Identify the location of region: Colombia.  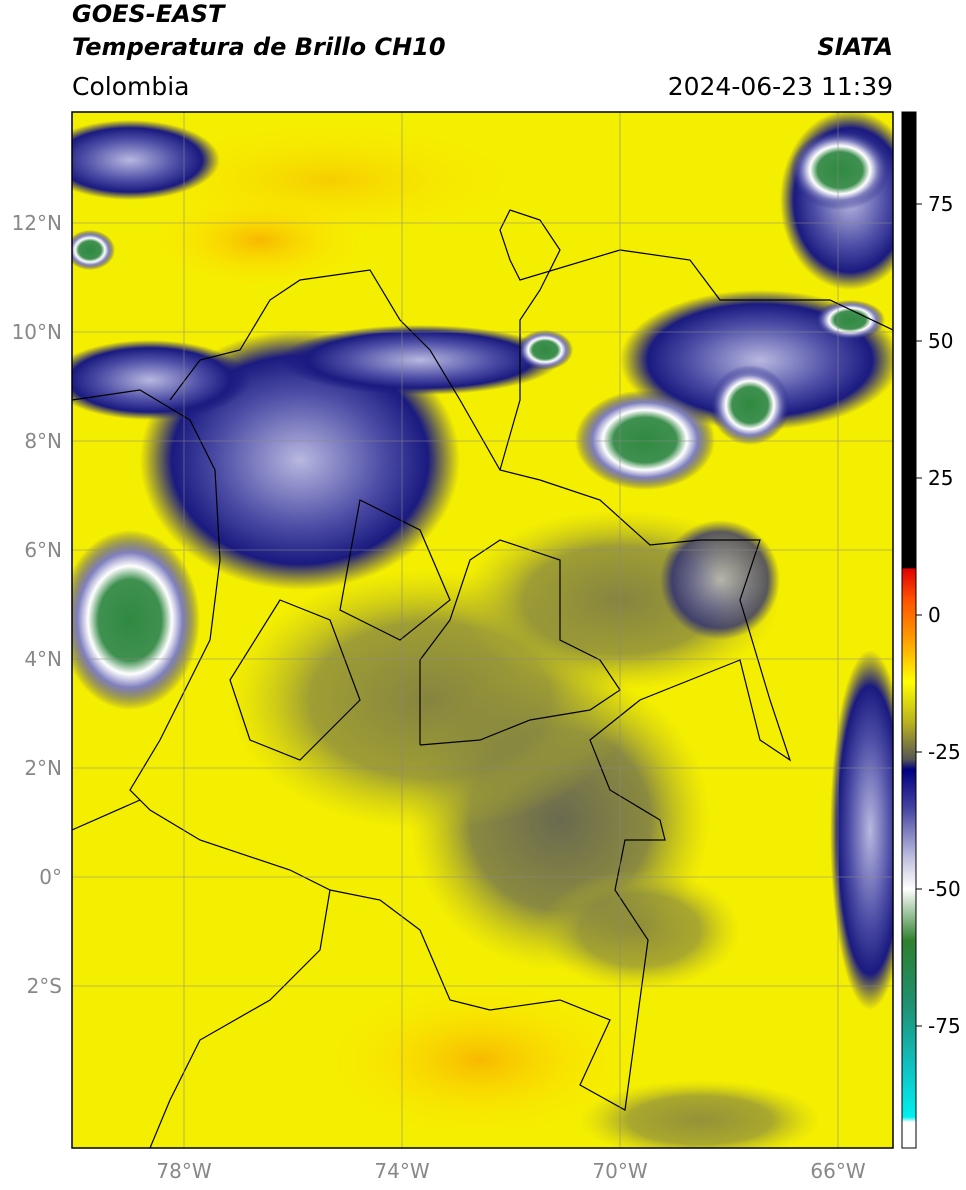
(130, 86).